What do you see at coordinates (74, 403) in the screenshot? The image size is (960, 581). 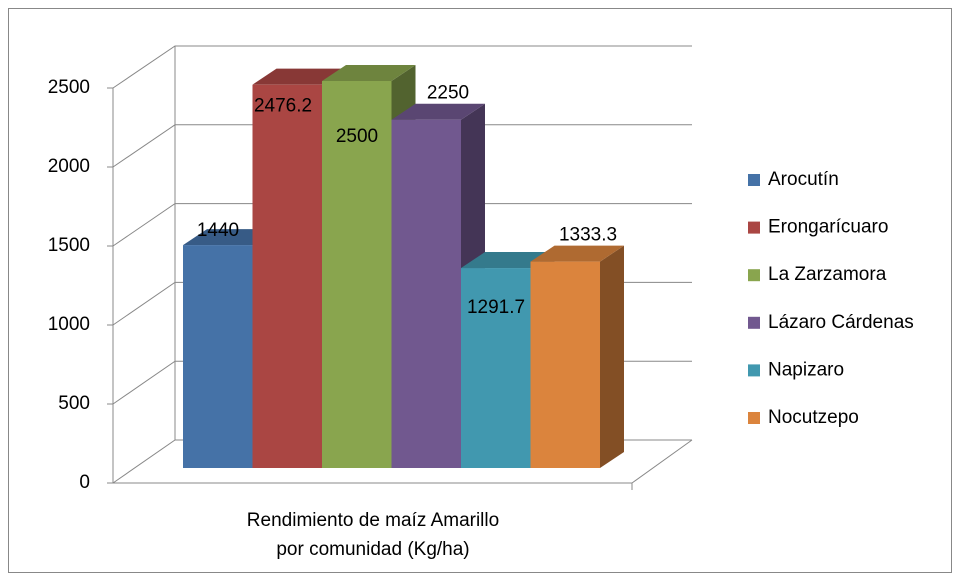 I see `y-tick-label: 500` at bounding box center [74, 403].